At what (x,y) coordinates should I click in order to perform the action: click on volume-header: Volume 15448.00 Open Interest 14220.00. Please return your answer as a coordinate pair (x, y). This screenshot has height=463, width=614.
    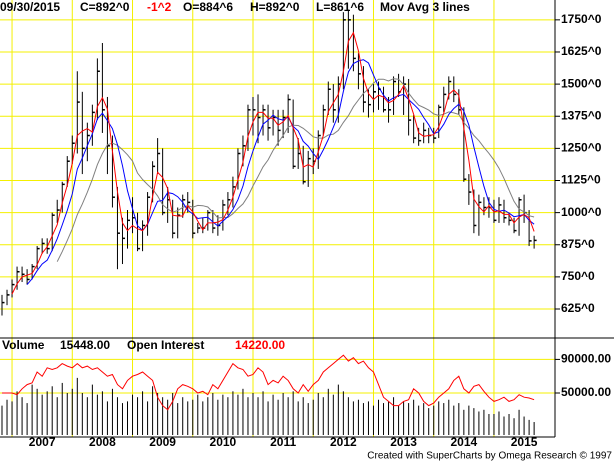
    Looking at the image, I should click on (143, 345).